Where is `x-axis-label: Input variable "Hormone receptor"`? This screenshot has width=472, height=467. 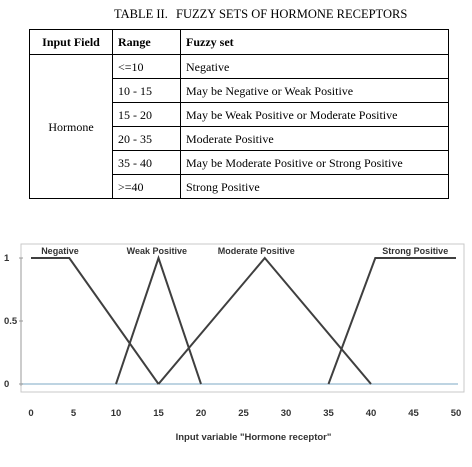 x-axis-label: Input variable "Hormone receptor" is located at coordinates (254, 437).